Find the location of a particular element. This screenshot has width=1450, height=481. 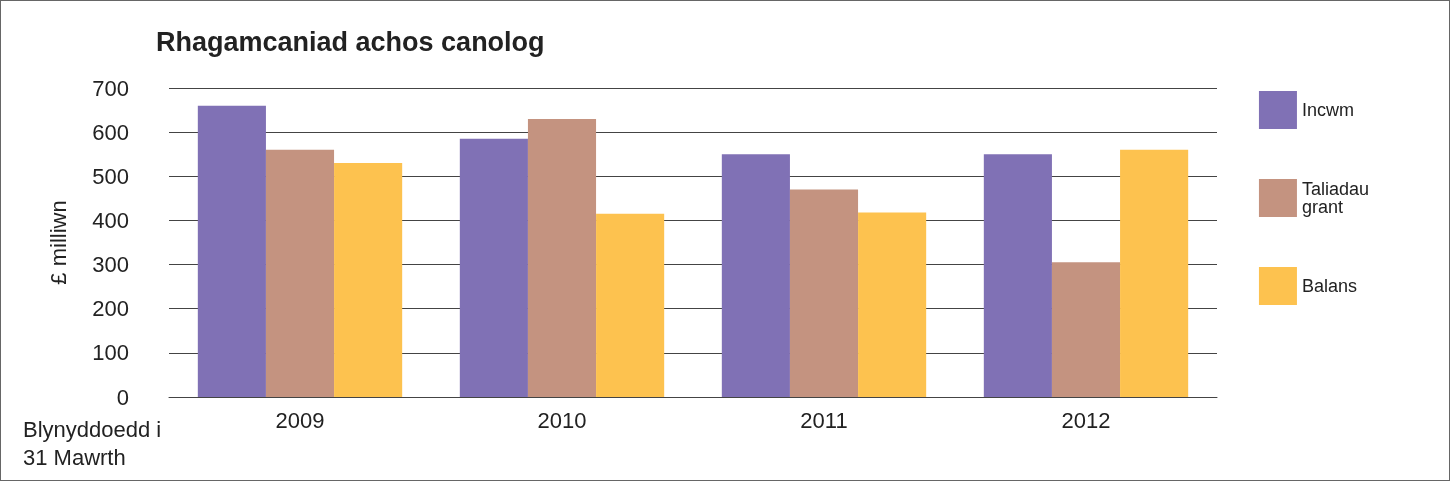

y-tick-label: 0 is located at coordinates (122, 397).